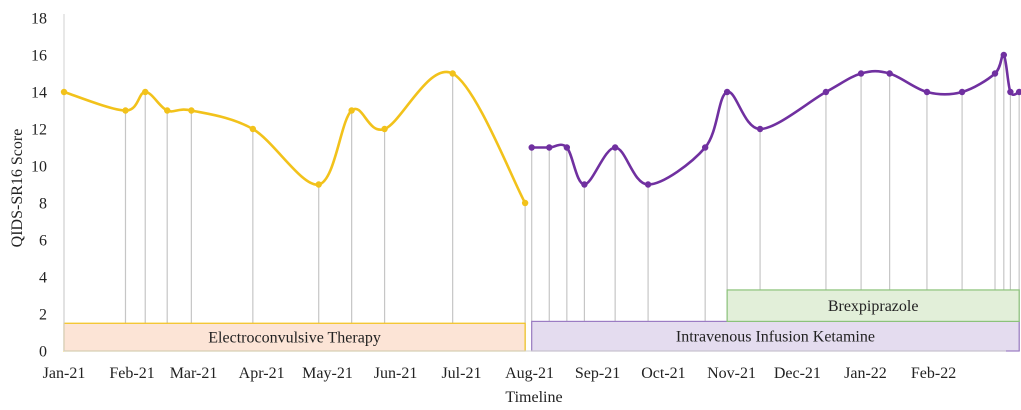  What do you see at coordinates (43, 241) in the screenshot?
I see `y-tick-label: 6` at bounding box center [43, 241].